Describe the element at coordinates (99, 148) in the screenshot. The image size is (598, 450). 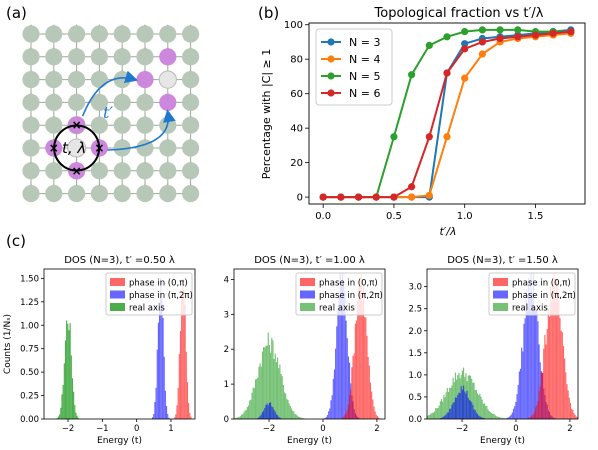
I see `hop-cross-mark: ×` at that location.